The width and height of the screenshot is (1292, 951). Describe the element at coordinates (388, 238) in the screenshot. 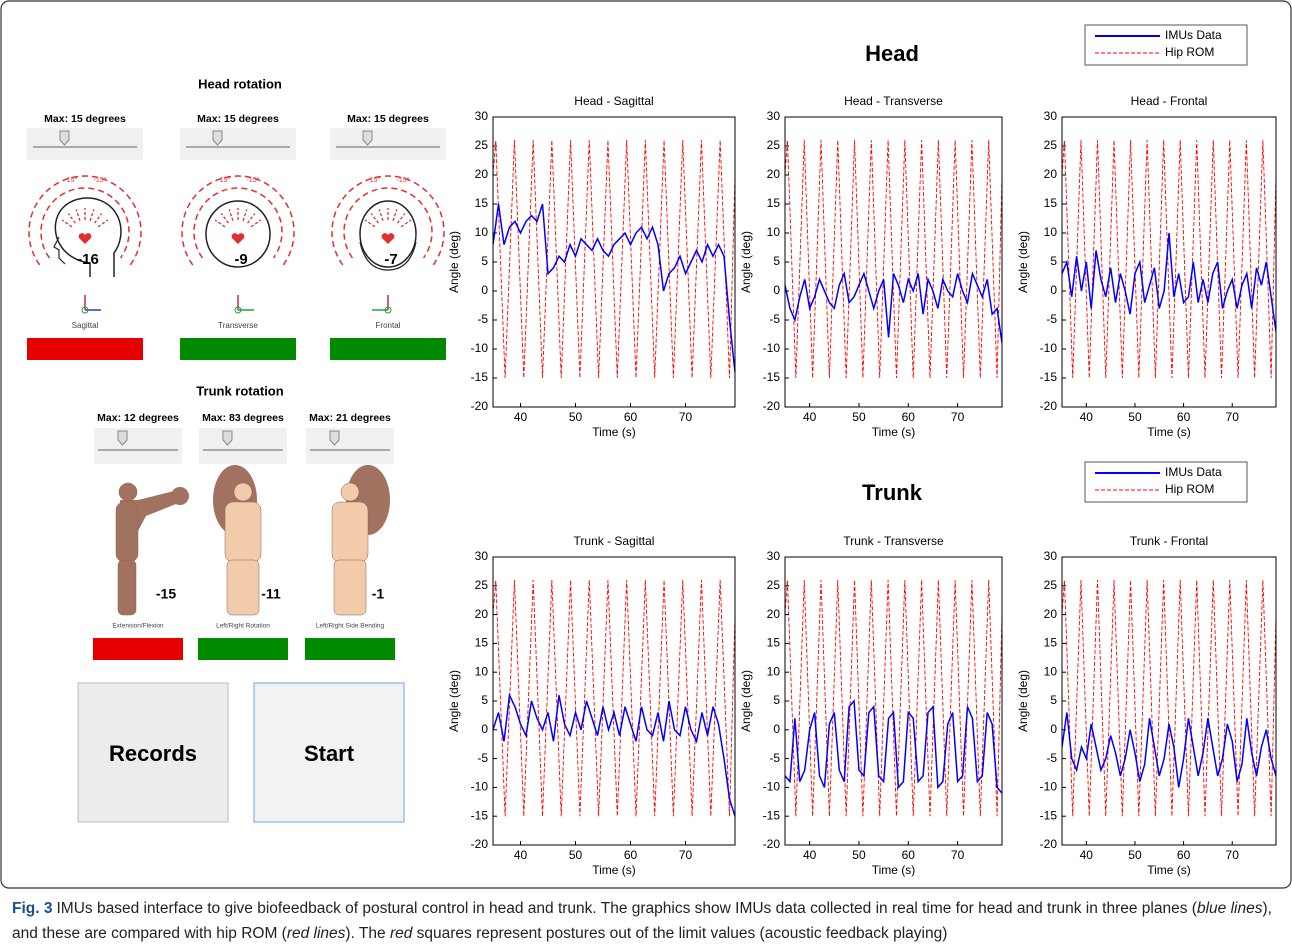

I see `heart-icon` at that location.